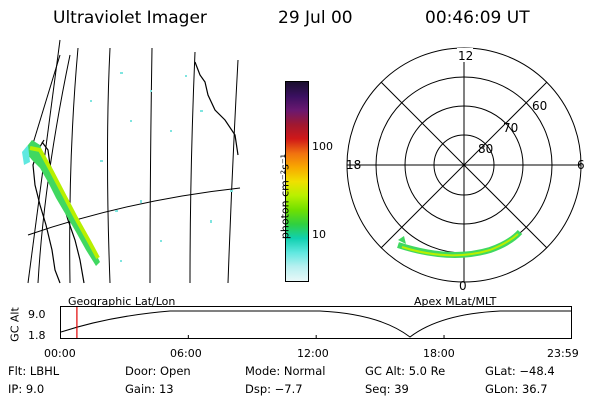 This screenshot has width=600, height=400. What do you see at coordinates (15, 324) in the screenshot?
I see `altitude-axis-label: GC Alt` at bounding box center [15, 324].